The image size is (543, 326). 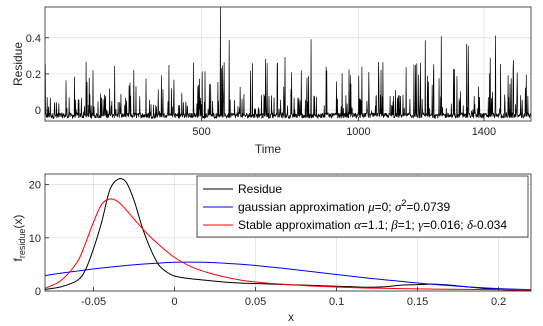 I want to click on ylabel-main: f, so click(x=18, y=259).